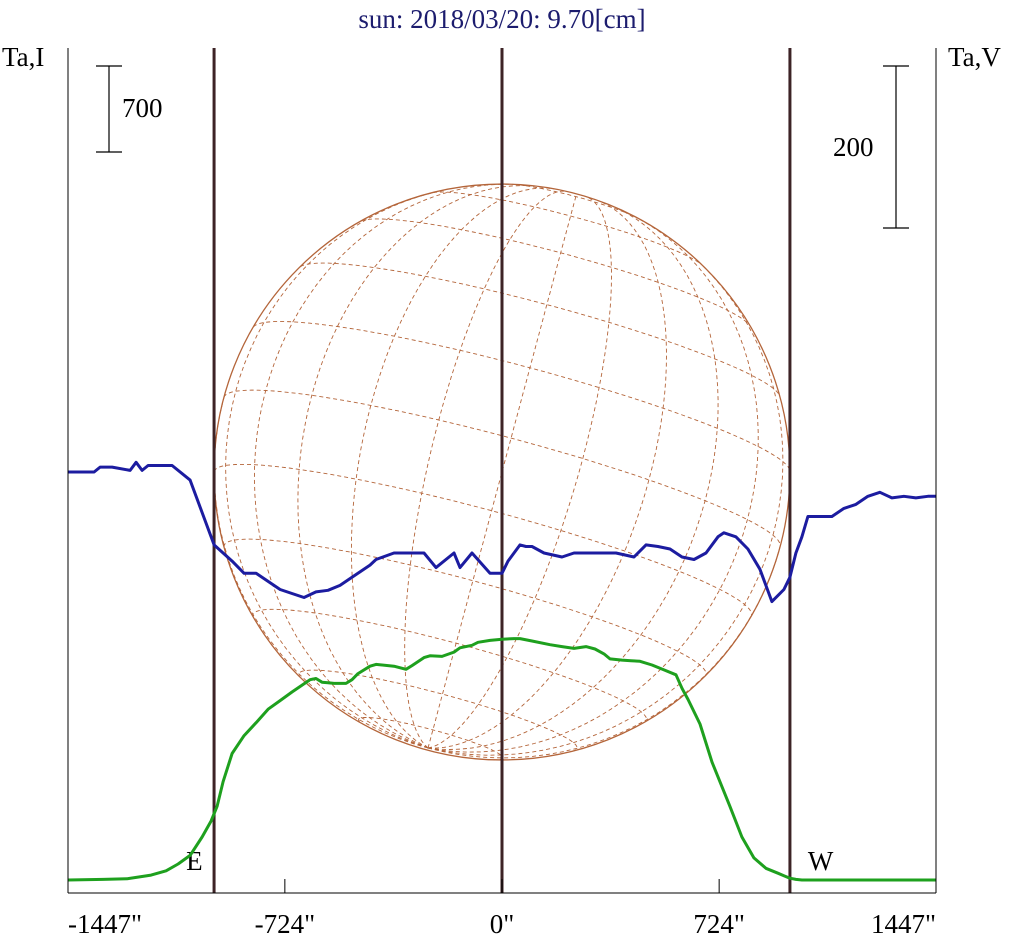 The height and width of the screenshot is (941, 1009). Describe the element at coordinates (105, 924) in the screenshot. I see `x-tick-label: -1447"` at that location.